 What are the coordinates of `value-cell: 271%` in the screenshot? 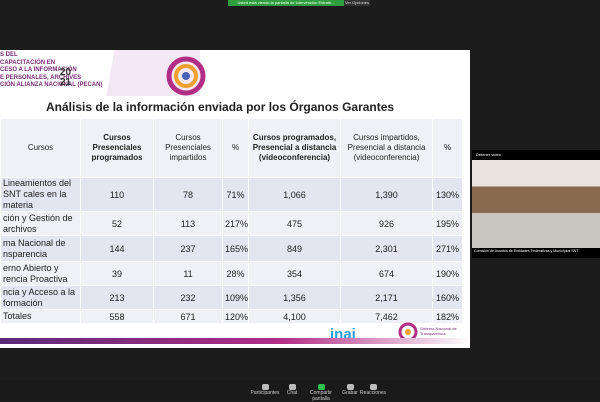 It's located at (447, 248).